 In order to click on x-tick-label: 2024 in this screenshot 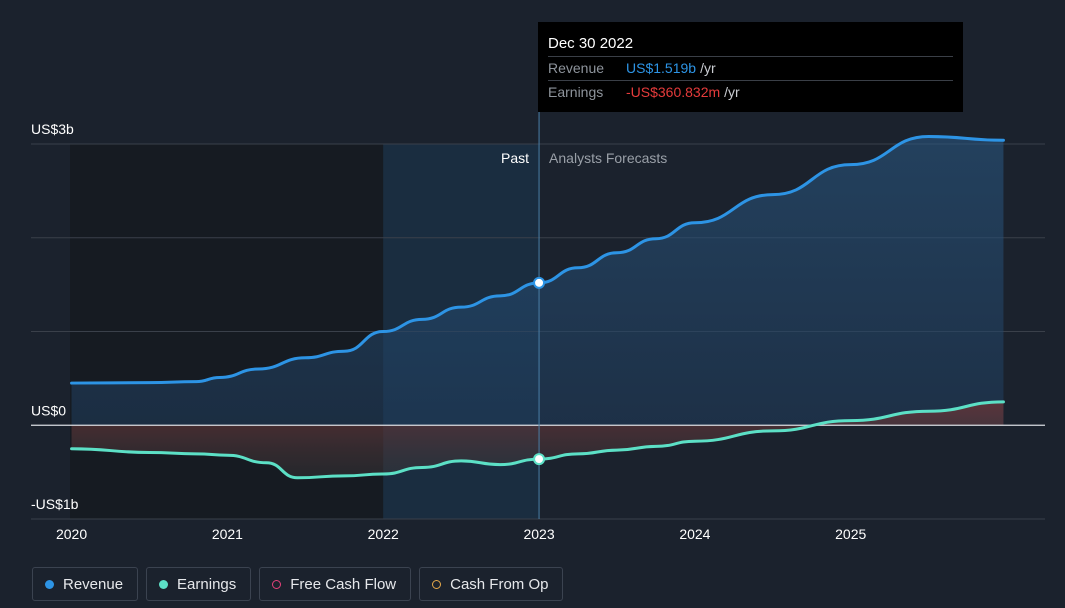, I will do `click(694, 534)`.